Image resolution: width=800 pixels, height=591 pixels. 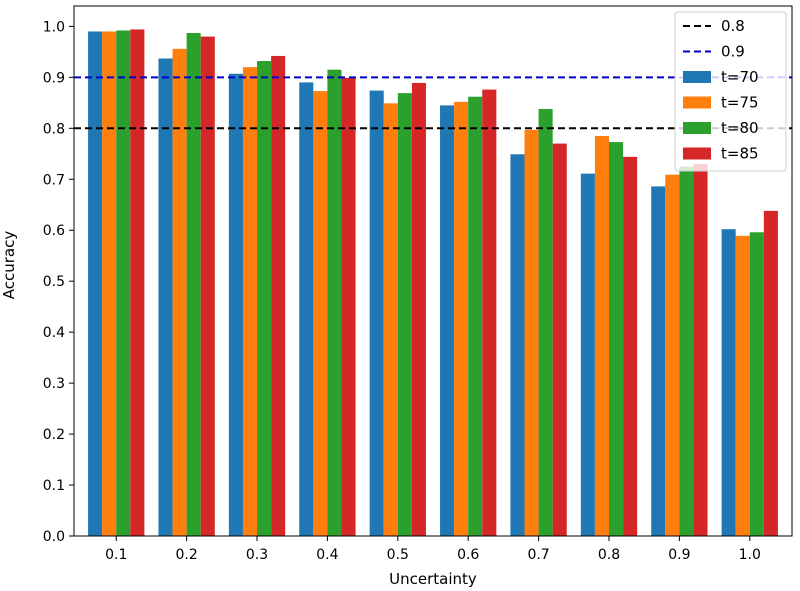 I want to click on bar-t=80-0.5, so click(x=404, y=315).